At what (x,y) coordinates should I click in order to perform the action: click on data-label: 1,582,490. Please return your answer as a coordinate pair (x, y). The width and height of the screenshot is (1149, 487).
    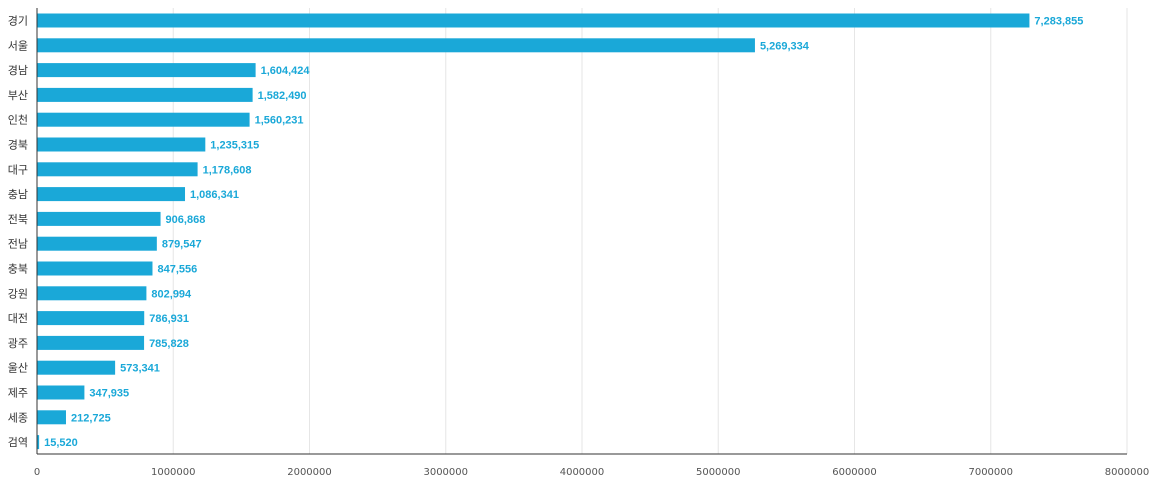
    Looking at the image, I should click on (282, 96).